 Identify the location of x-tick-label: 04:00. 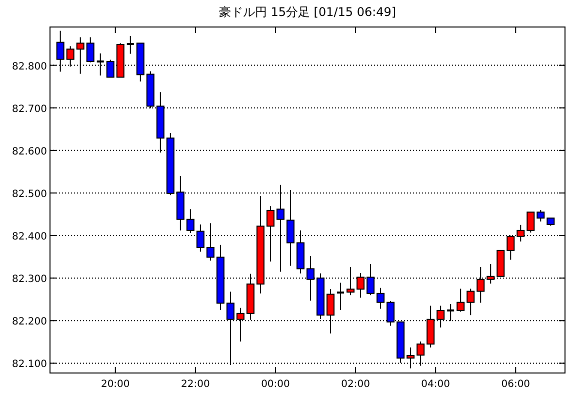
(435, 384).